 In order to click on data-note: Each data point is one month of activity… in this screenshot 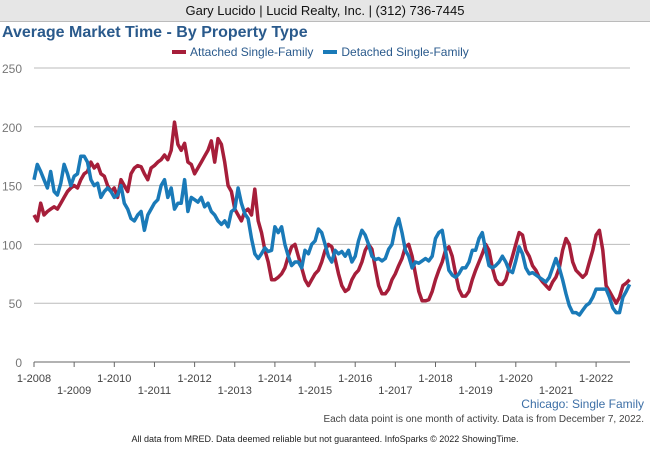, I will do `click(483, 419)`.